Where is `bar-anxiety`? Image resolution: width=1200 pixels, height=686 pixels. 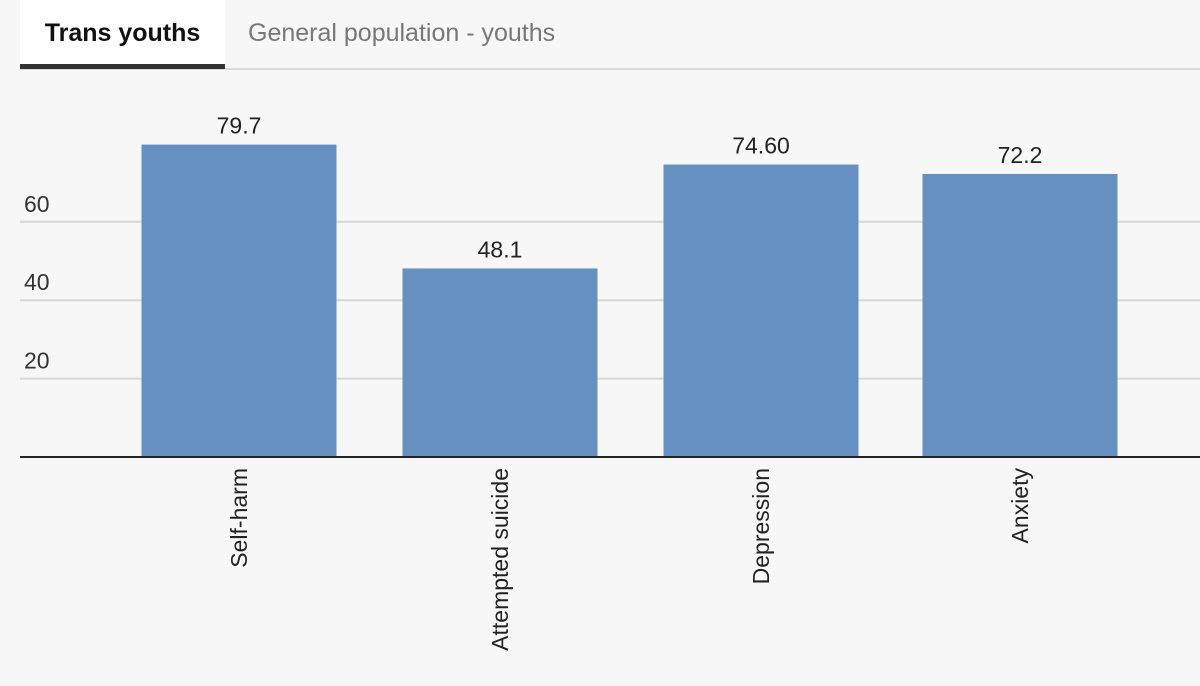
bar-anxiety is located at coordinates (1020, 315).